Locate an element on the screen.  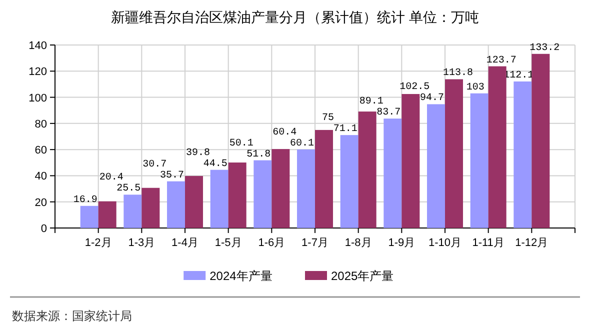
x-tick-label: 1-4月 is located at coordinates (185, 243).